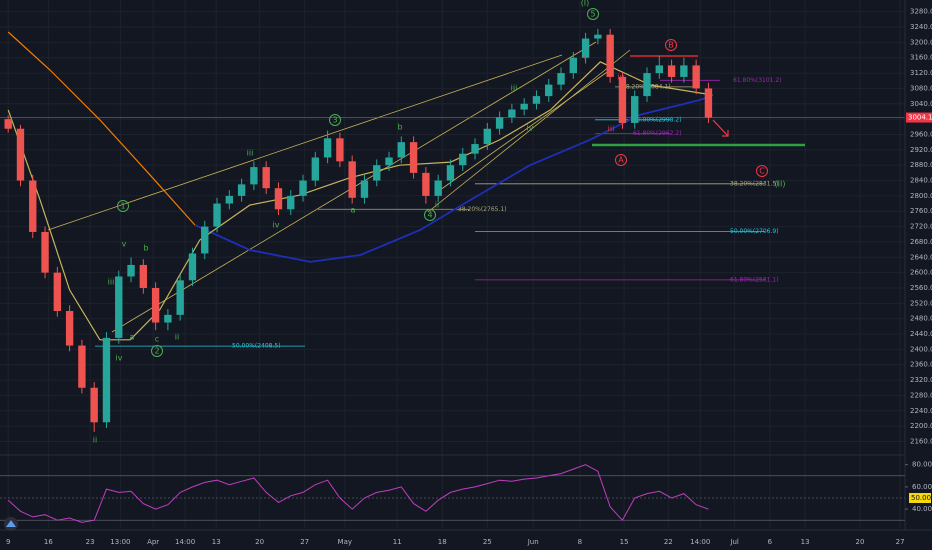 This screenshot has width=932, height=550. Describe the element at coordinates (442, 542) in the screenshot. I see `x-tick-label: 18` at that location.